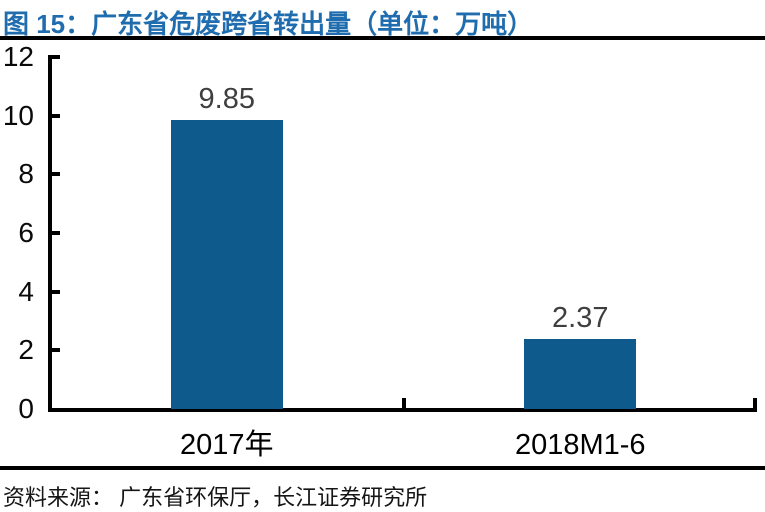 Image resolution: width=765 pixels, height=512 pixels. I want to click on x-axis-category-label: 2017年, so click(226, 445).